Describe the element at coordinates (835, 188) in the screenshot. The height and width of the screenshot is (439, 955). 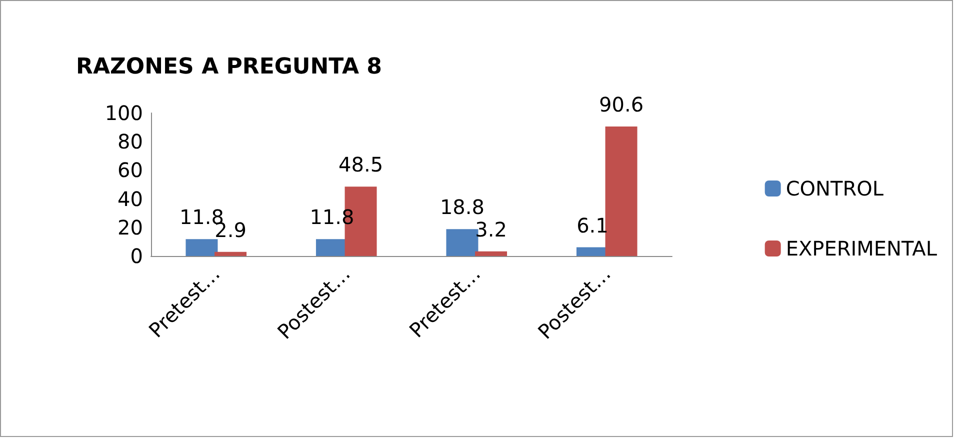
I see `legend-label: CONTROL` at that location.